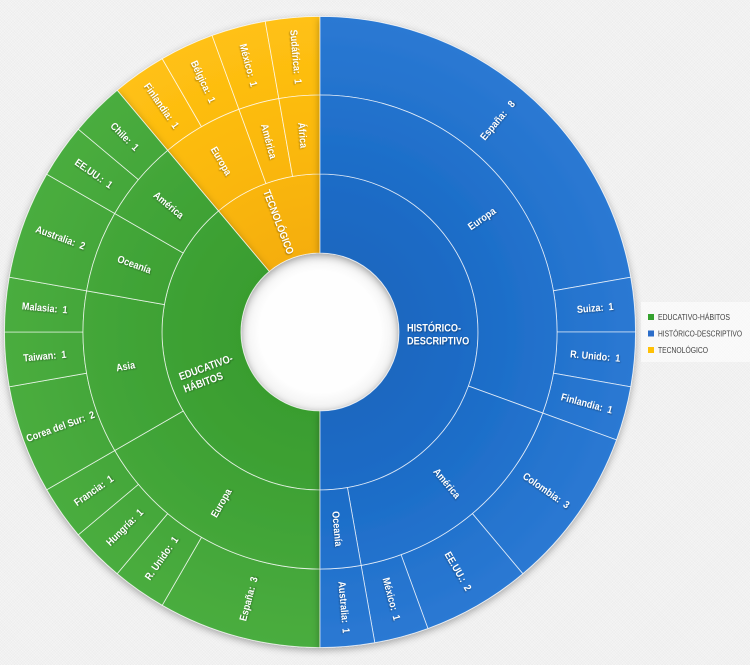 Image resolution: width=750 pixels, height=665 pixels. What do you see at coordinates (125, 367) in the screenshot?
I see `svg-text: Asia` at bounding box center [125, 367].